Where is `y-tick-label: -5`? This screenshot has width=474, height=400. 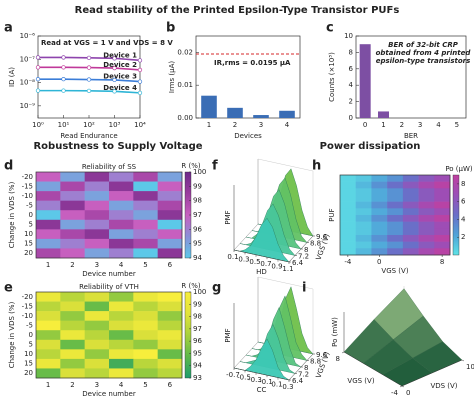
y-tick-label: -5 is located at coordinates (29, 325).